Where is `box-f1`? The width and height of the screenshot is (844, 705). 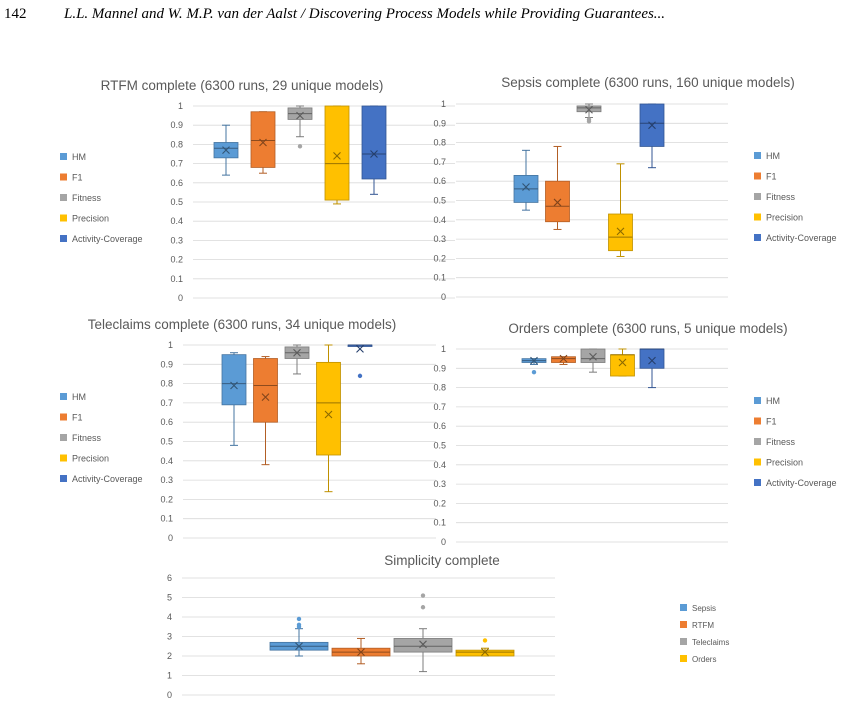 box-f1 is located at coordinates (557, 187).